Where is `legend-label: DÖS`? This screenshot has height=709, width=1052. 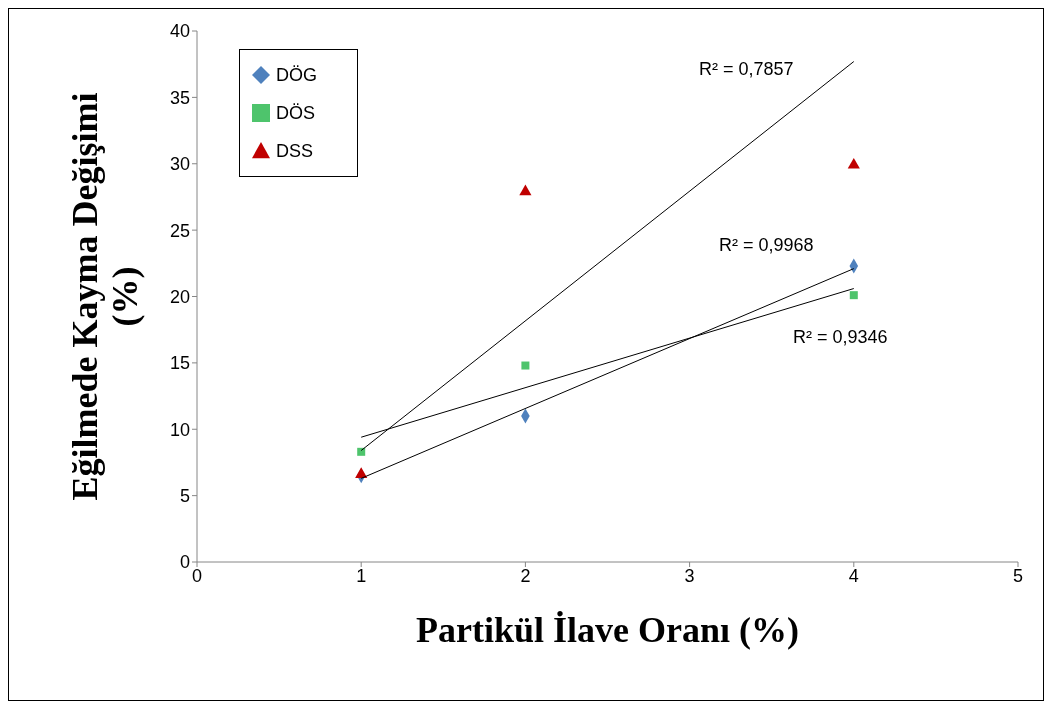 legend-label: DÖS is located at coordinates (296, 113).